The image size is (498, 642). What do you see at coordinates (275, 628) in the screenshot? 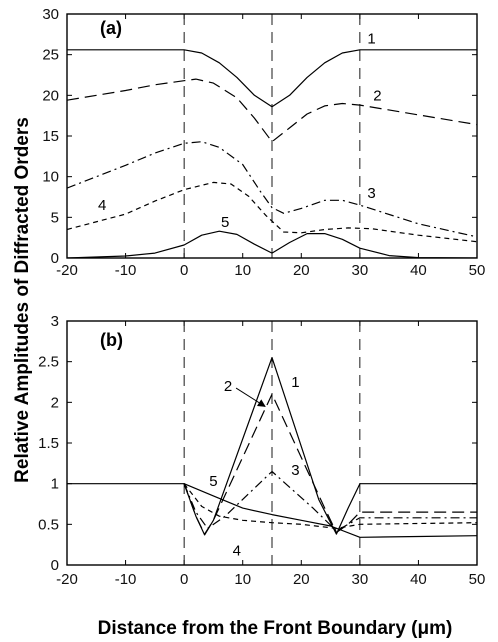
I see `x-axis-title: Distance from the Front Boundary (μm)` at bounding box center [275, 628].